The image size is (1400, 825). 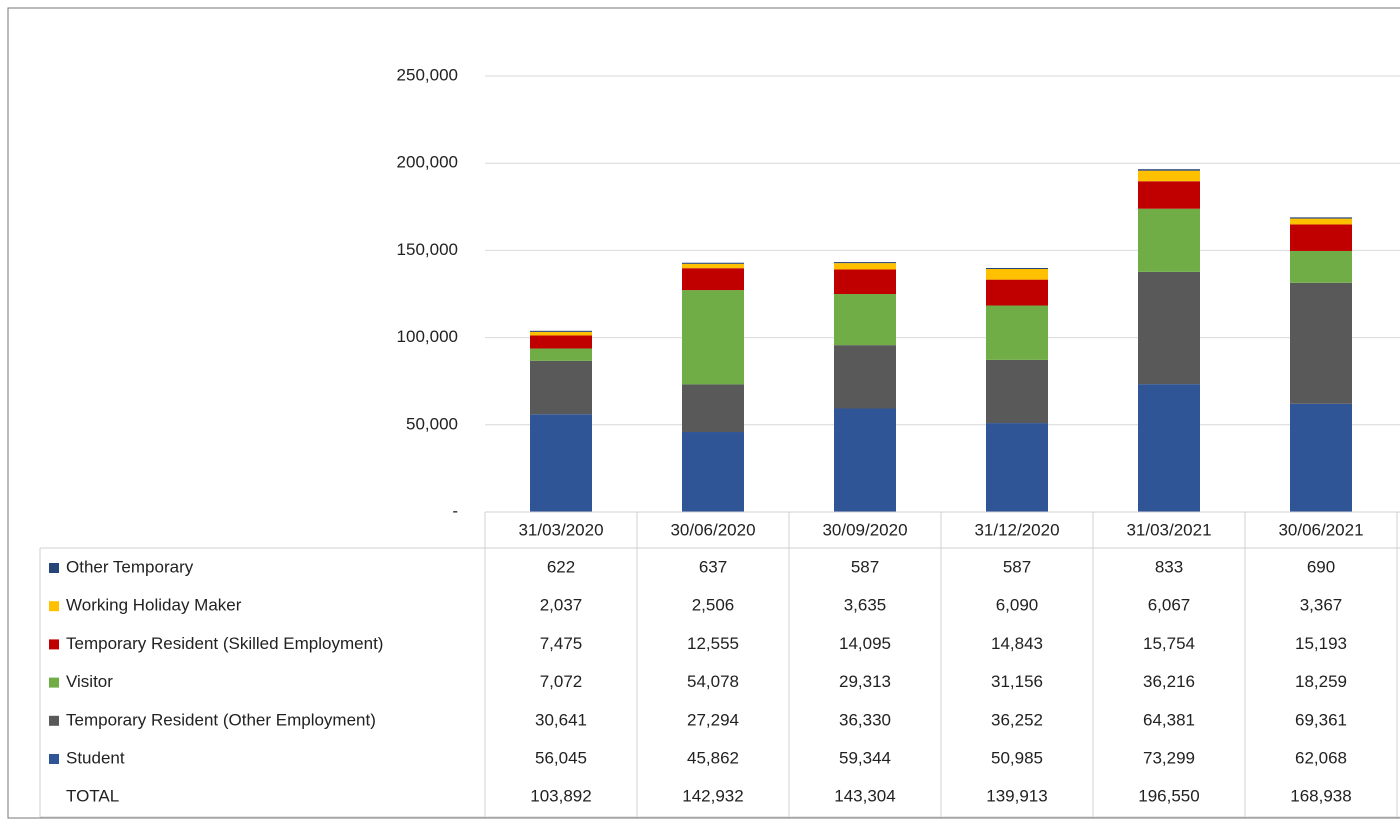 What do you see at coordinates (561, 681) in the screenshot?
I see `table-value: 7,072` at bounding box center [561, 681].